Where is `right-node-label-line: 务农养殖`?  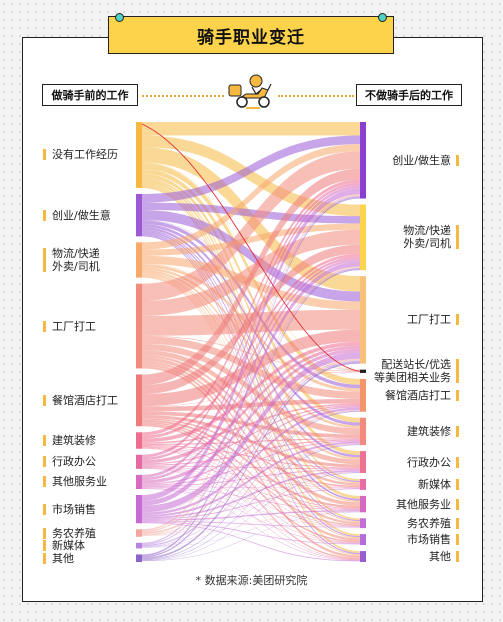
right-node-label-line: 务农养殖 is located at coordinates (429, 523).